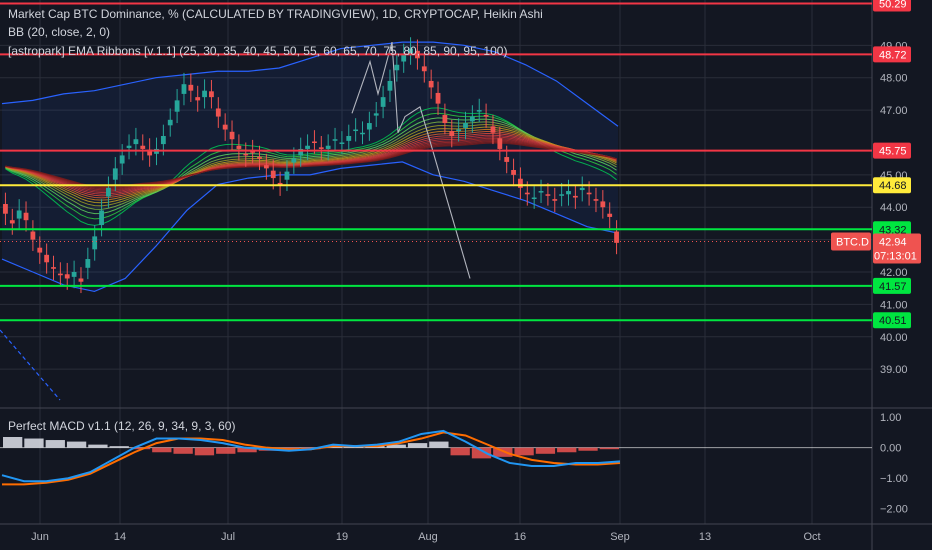  What do you see at coordinates (30, 365) in the screenshot?
I see `dashed-trend-line` at bounding box center [30, 365].